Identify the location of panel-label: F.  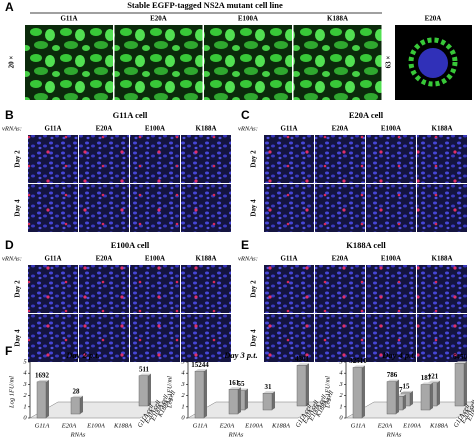
(8, 351).